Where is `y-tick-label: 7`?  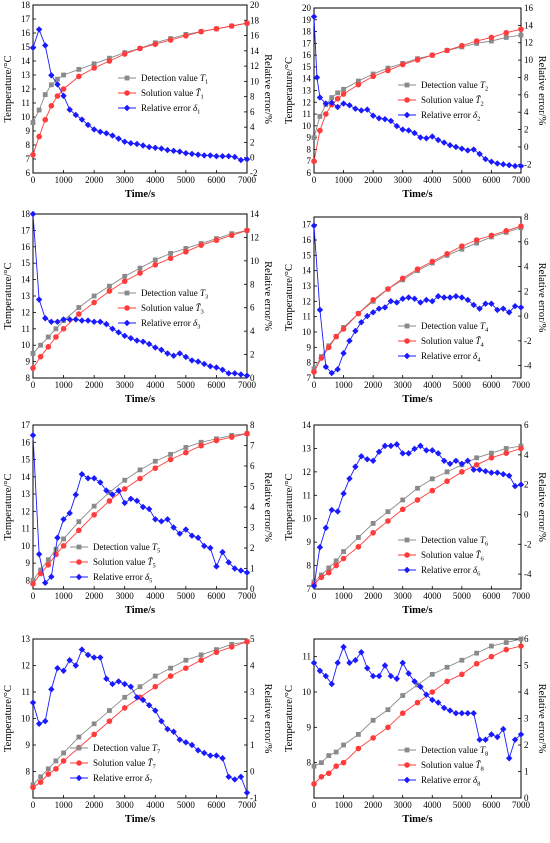 y-tick-label: 7 is located at coordinates (28, 159).